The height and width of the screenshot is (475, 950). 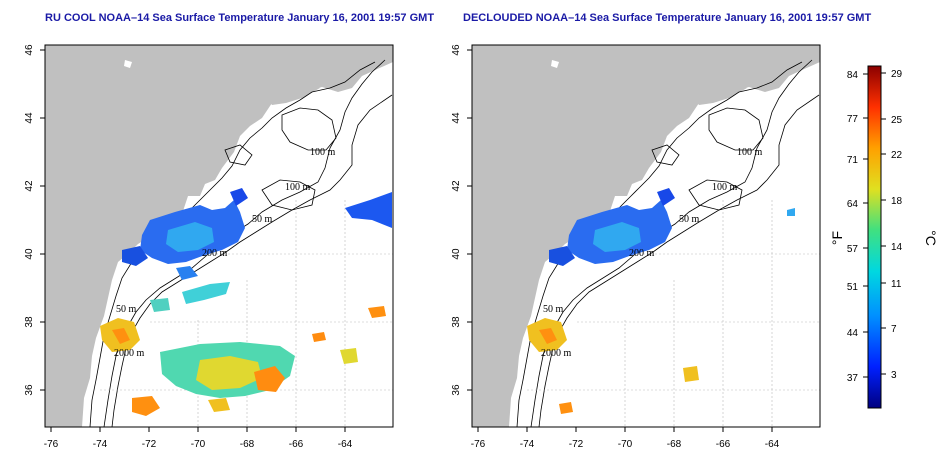 I want to click on celsius-unit: °C, so click(x=931, y=238).